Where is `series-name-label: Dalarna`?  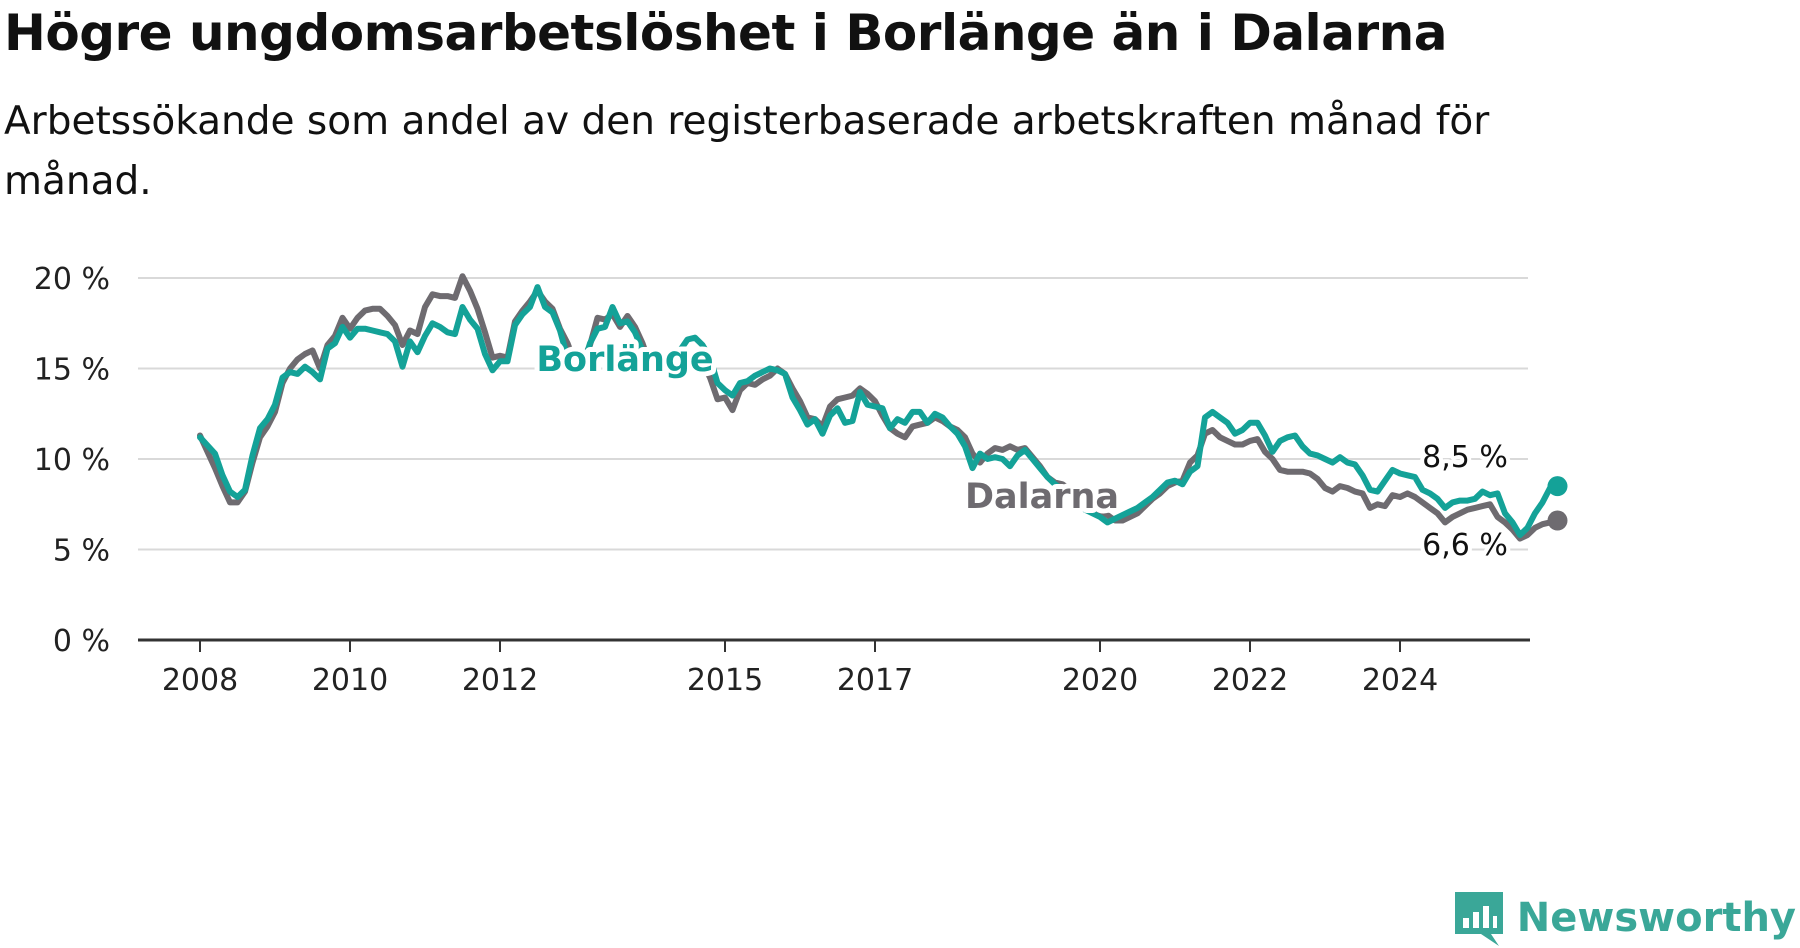
series-name-label: Dalarna is located at coordinates (1042, 497).